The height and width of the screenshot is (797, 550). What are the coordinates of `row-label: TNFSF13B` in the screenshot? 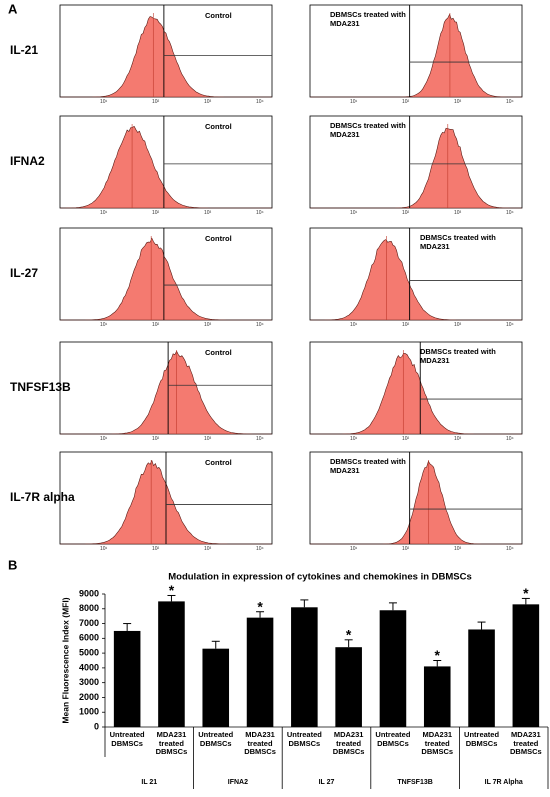 It's located at (40, 387).